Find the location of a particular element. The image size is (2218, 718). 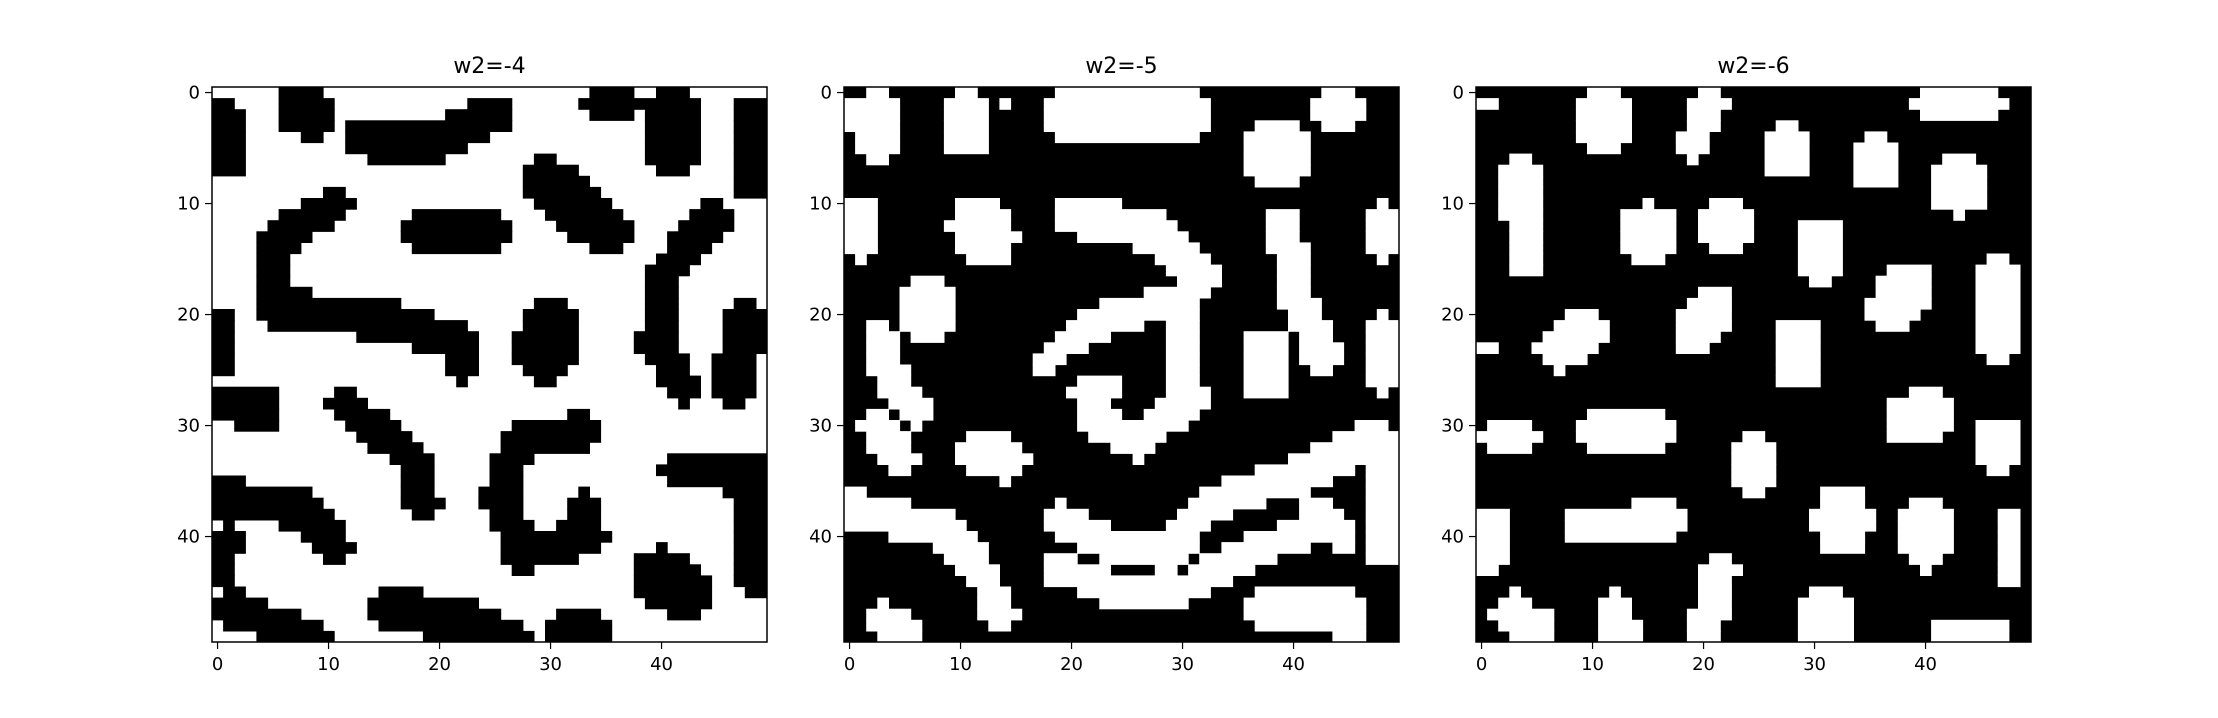

x-tick-label: 0 is located at coordinates (1481, 664).